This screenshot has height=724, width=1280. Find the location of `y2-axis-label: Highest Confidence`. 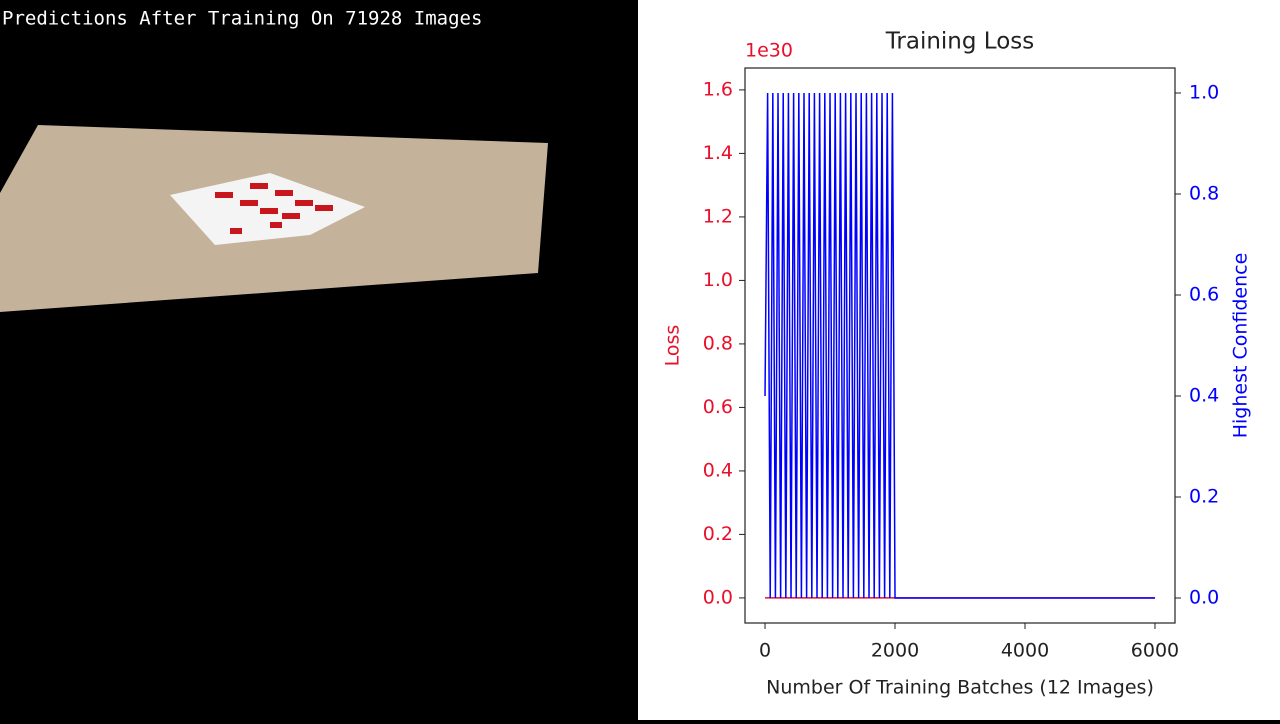

y2-axis-label: Highest Confidence is located at coordinates (1241, 346).